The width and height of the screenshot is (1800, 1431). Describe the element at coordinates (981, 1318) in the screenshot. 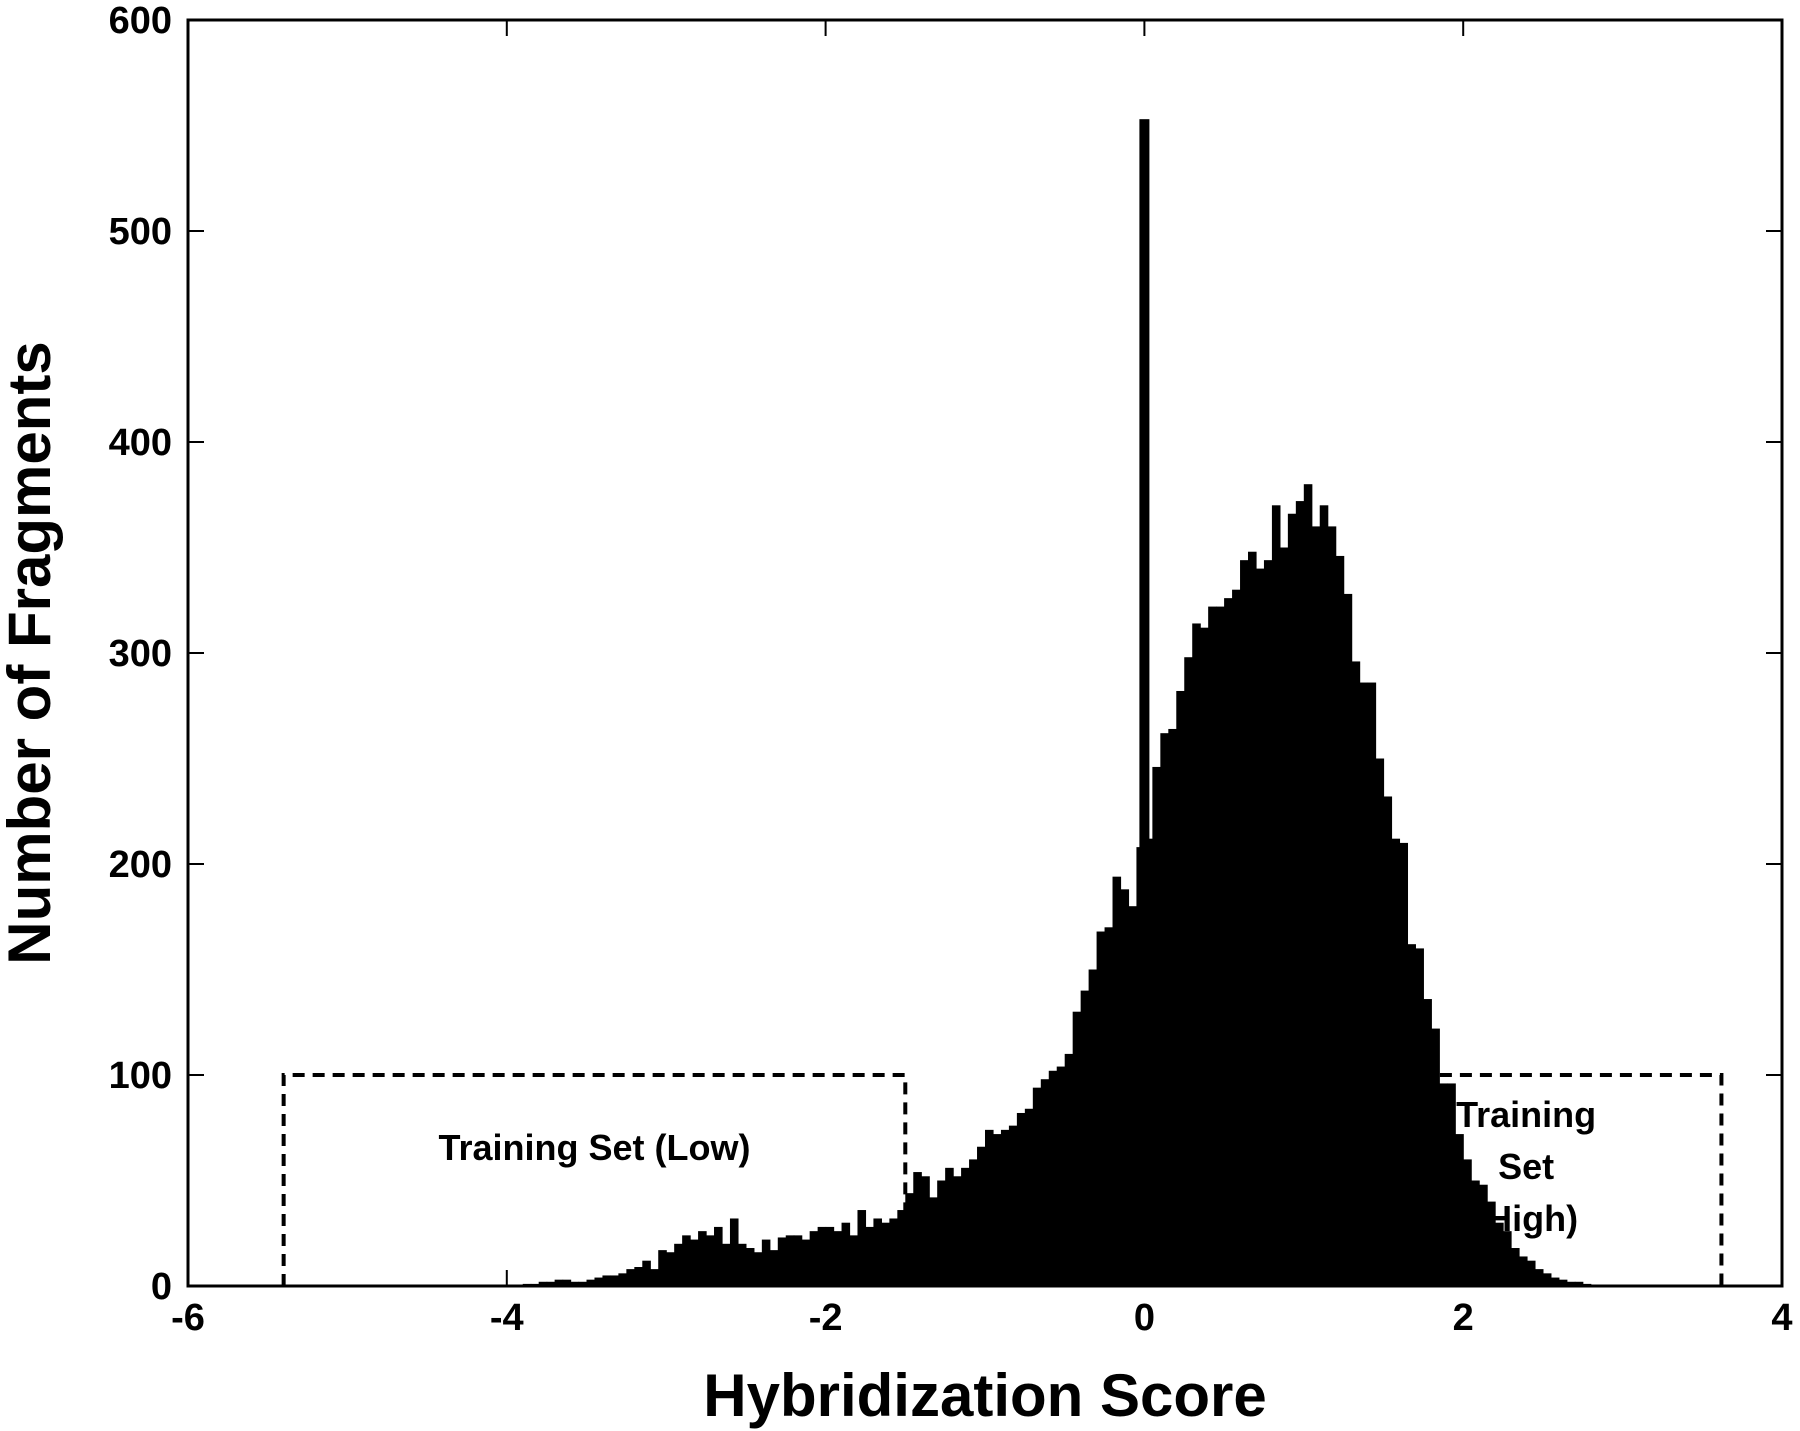

I see `x-tick-labels: -6 -4 -2 0 2 4` at that location.